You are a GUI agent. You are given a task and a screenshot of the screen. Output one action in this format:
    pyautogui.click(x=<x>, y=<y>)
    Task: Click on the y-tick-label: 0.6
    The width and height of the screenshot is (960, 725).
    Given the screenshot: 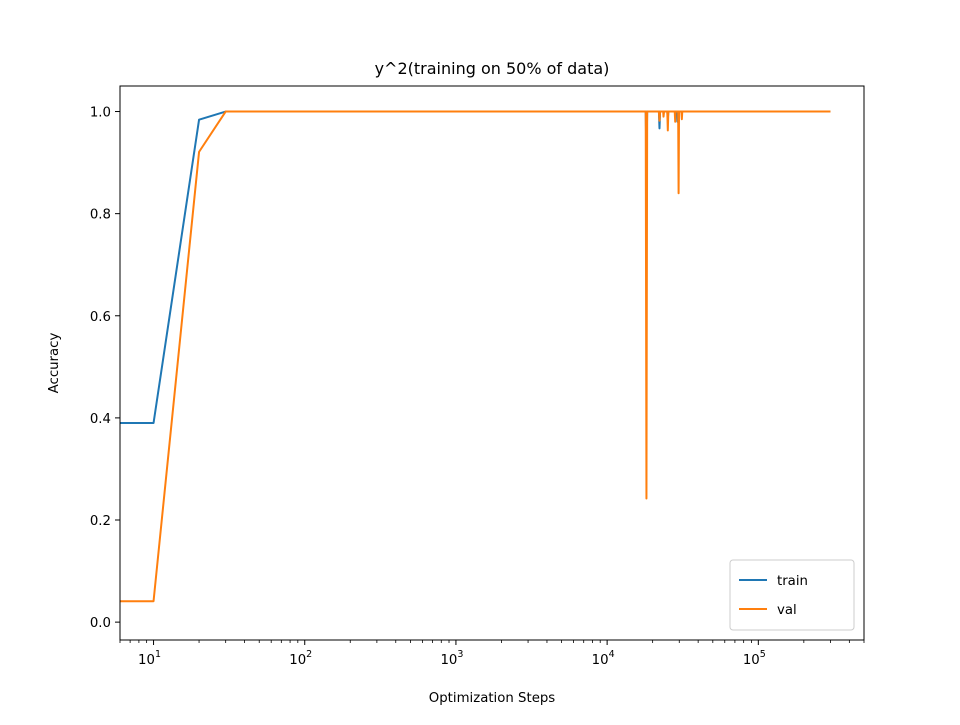 What is the action you would take?
    pyautogui.click(x=100, y=317)
    